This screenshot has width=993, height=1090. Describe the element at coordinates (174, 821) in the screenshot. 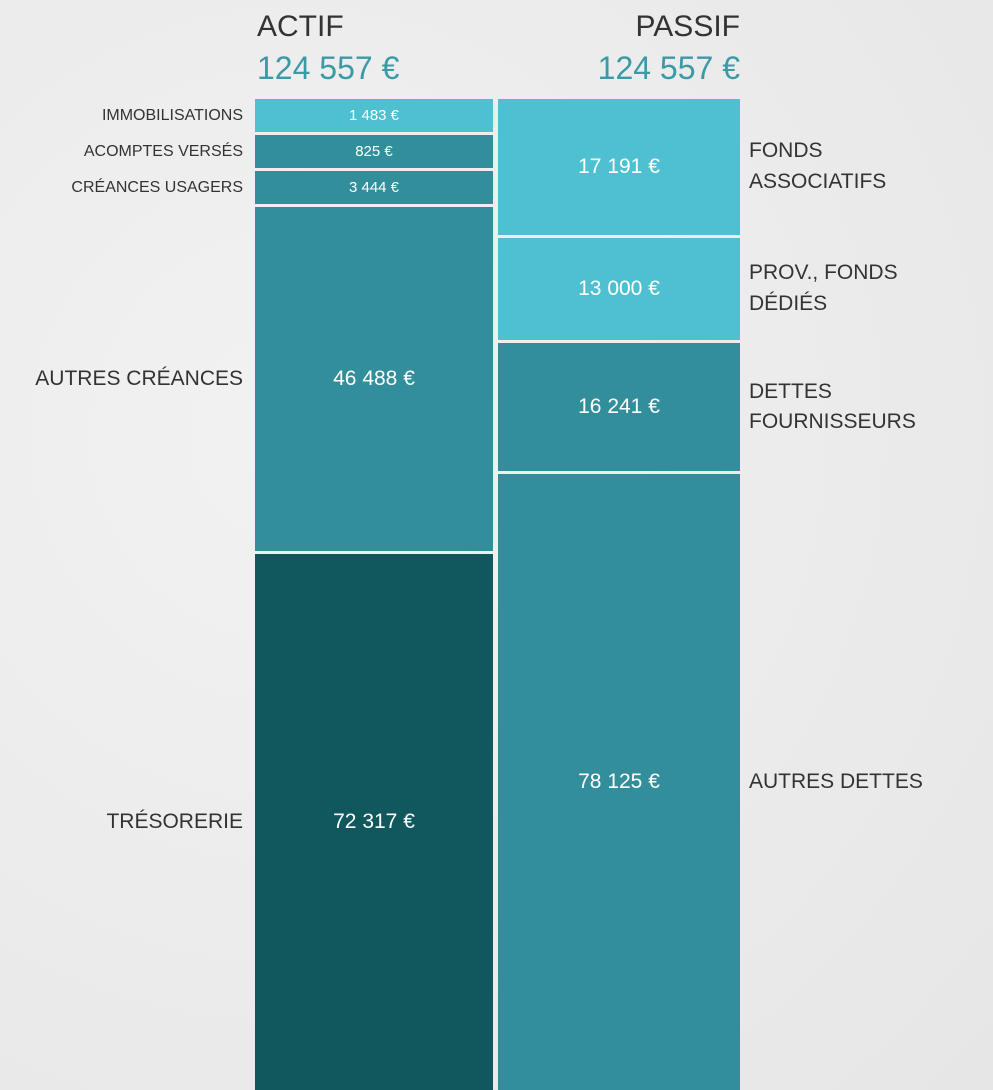

I see `category-label: TRÉSORERIE` at that location.